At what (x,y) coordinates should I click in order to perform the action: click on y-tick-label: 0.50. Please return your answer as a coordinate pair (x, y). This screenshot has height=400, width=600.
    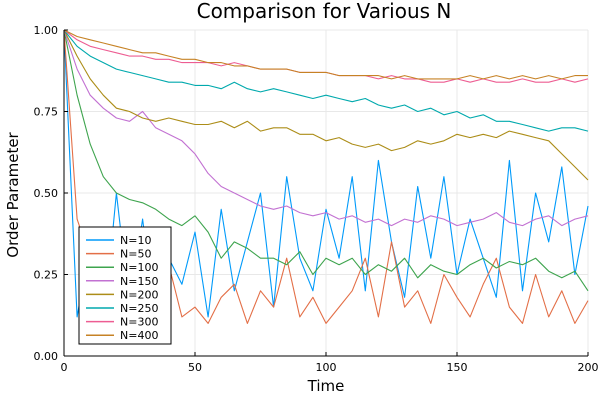
    Looking at the image, I should click on (46, 193).